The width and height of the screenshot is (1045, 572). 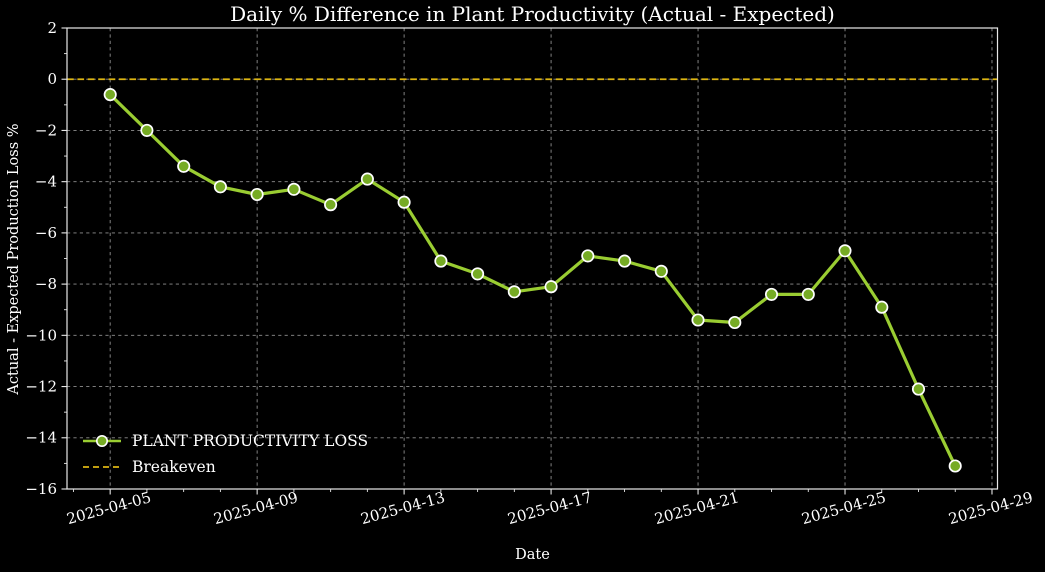 What do you see at coordinates (250, 441) in the screenshot?
I see `legend-series-label: PLANT PRODUCTIVITY LOSS` at bounding box center [250, 441].